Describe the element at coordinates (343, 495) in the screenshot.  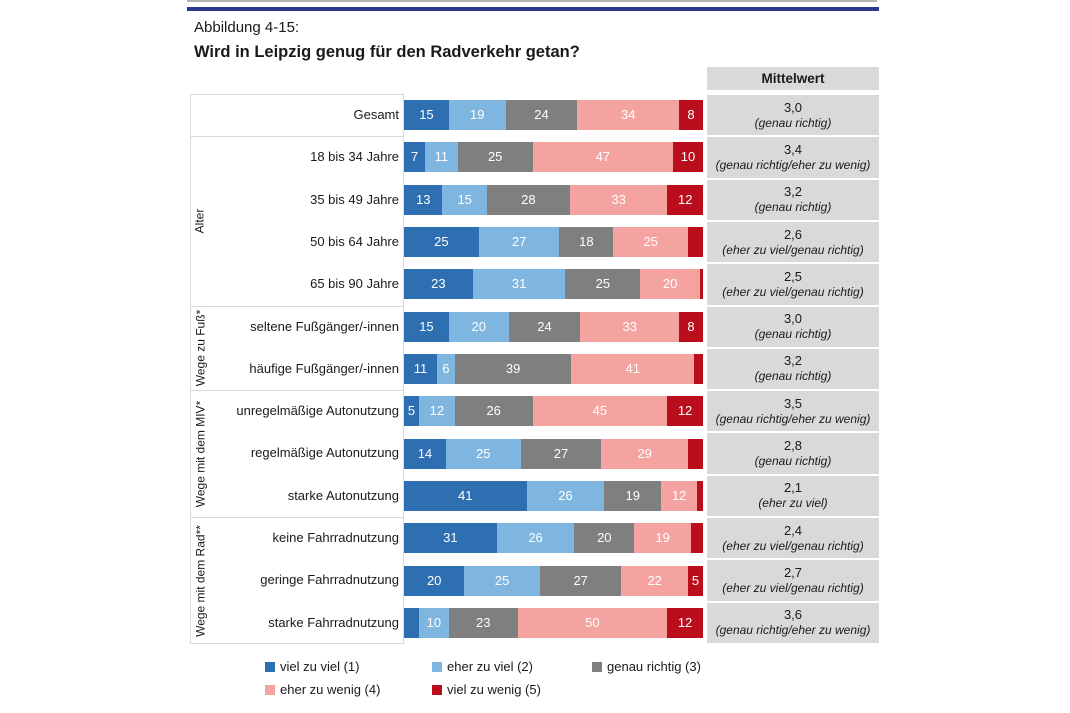
I see `category-label: starke Autonutzung` at that location.